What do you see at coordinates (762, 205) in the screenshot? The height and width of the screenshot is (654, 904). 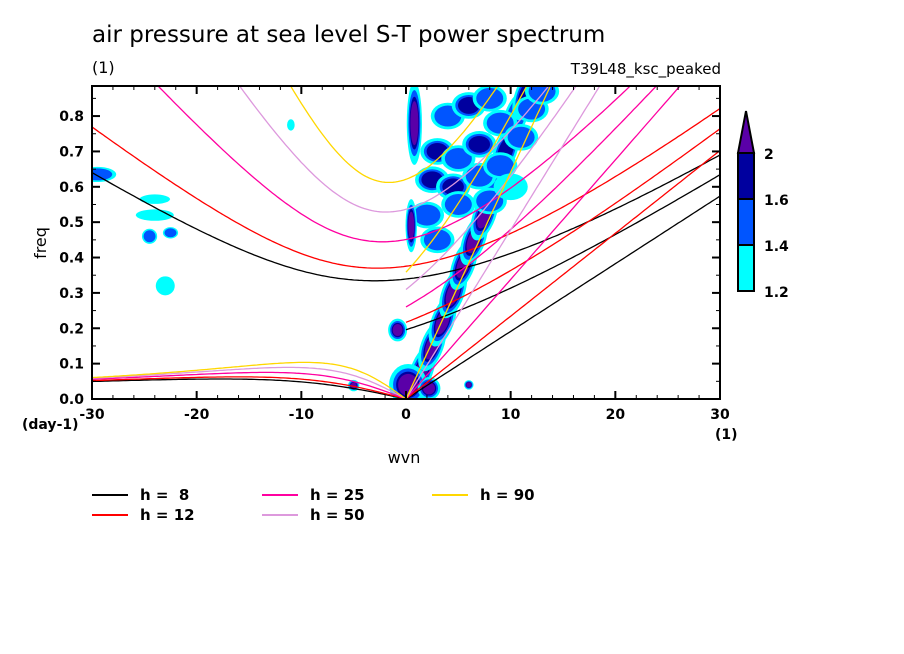 I see `colorbar: 1.2 1.4 1.6 2` at bounding box center [762, 205].